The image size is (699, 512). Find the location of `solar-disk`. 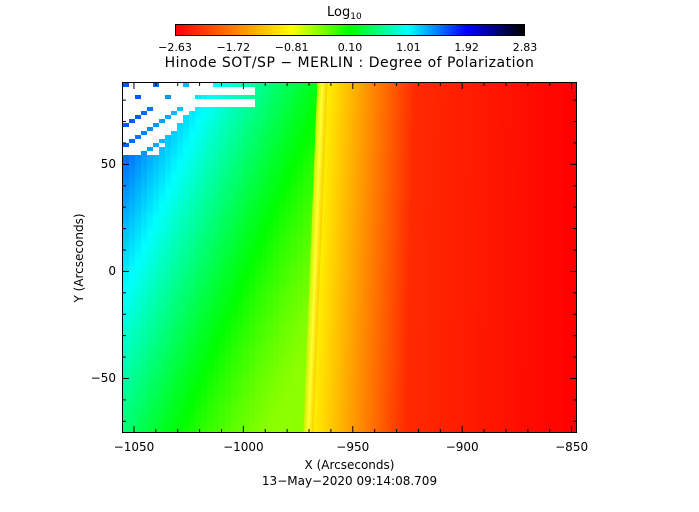

solar-disk is located at coordinates (445, 401).